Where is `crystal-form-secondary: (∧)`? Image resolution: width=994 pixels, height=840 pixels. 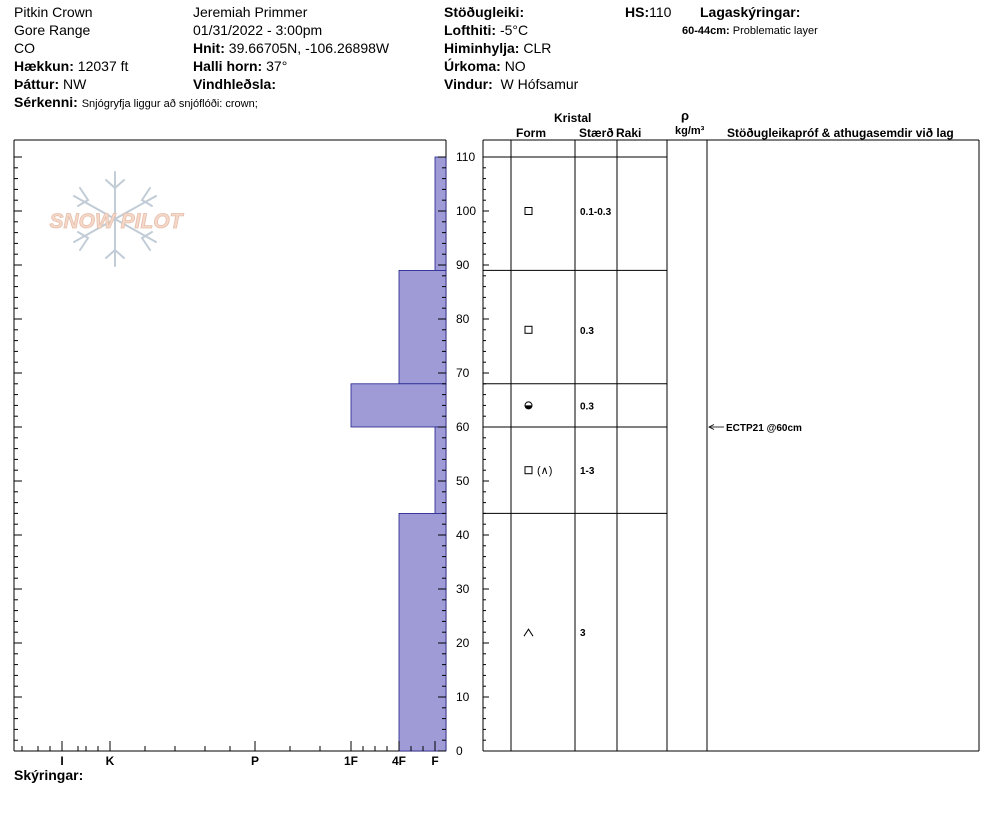
crystal-form-secondary: (∧) is located at coordinates (544, 471).